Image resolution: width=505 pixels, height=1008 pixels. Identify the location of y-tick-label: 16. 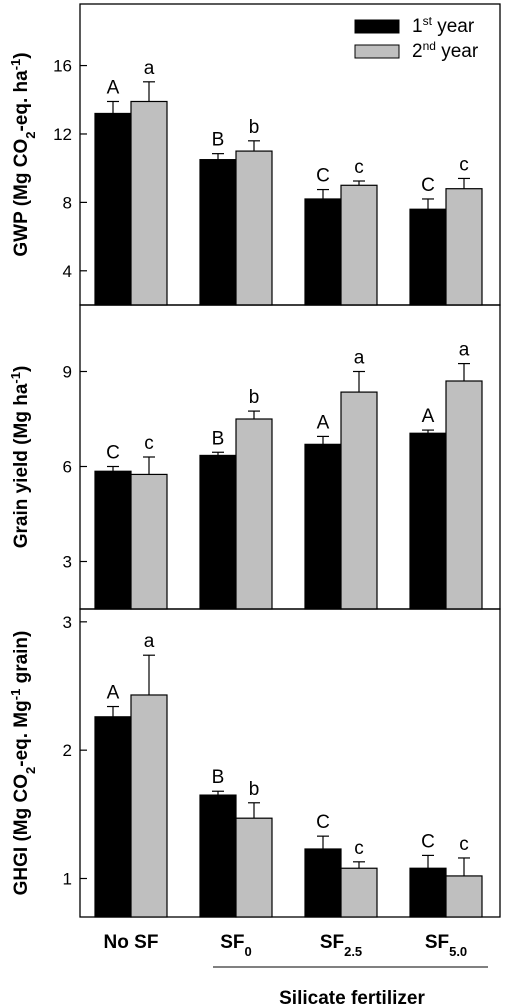
(62, 66).